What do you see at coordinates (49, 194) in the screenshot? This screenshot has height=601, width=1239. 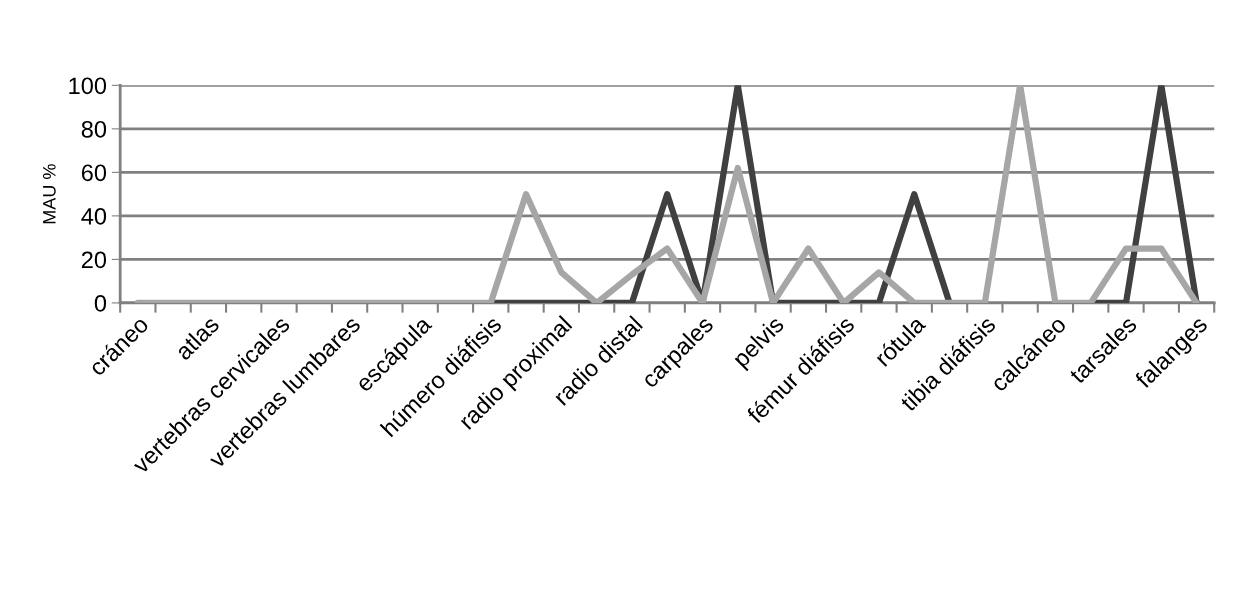 I see `y-axis-title: MAU %` at bounding box center [49, 194].